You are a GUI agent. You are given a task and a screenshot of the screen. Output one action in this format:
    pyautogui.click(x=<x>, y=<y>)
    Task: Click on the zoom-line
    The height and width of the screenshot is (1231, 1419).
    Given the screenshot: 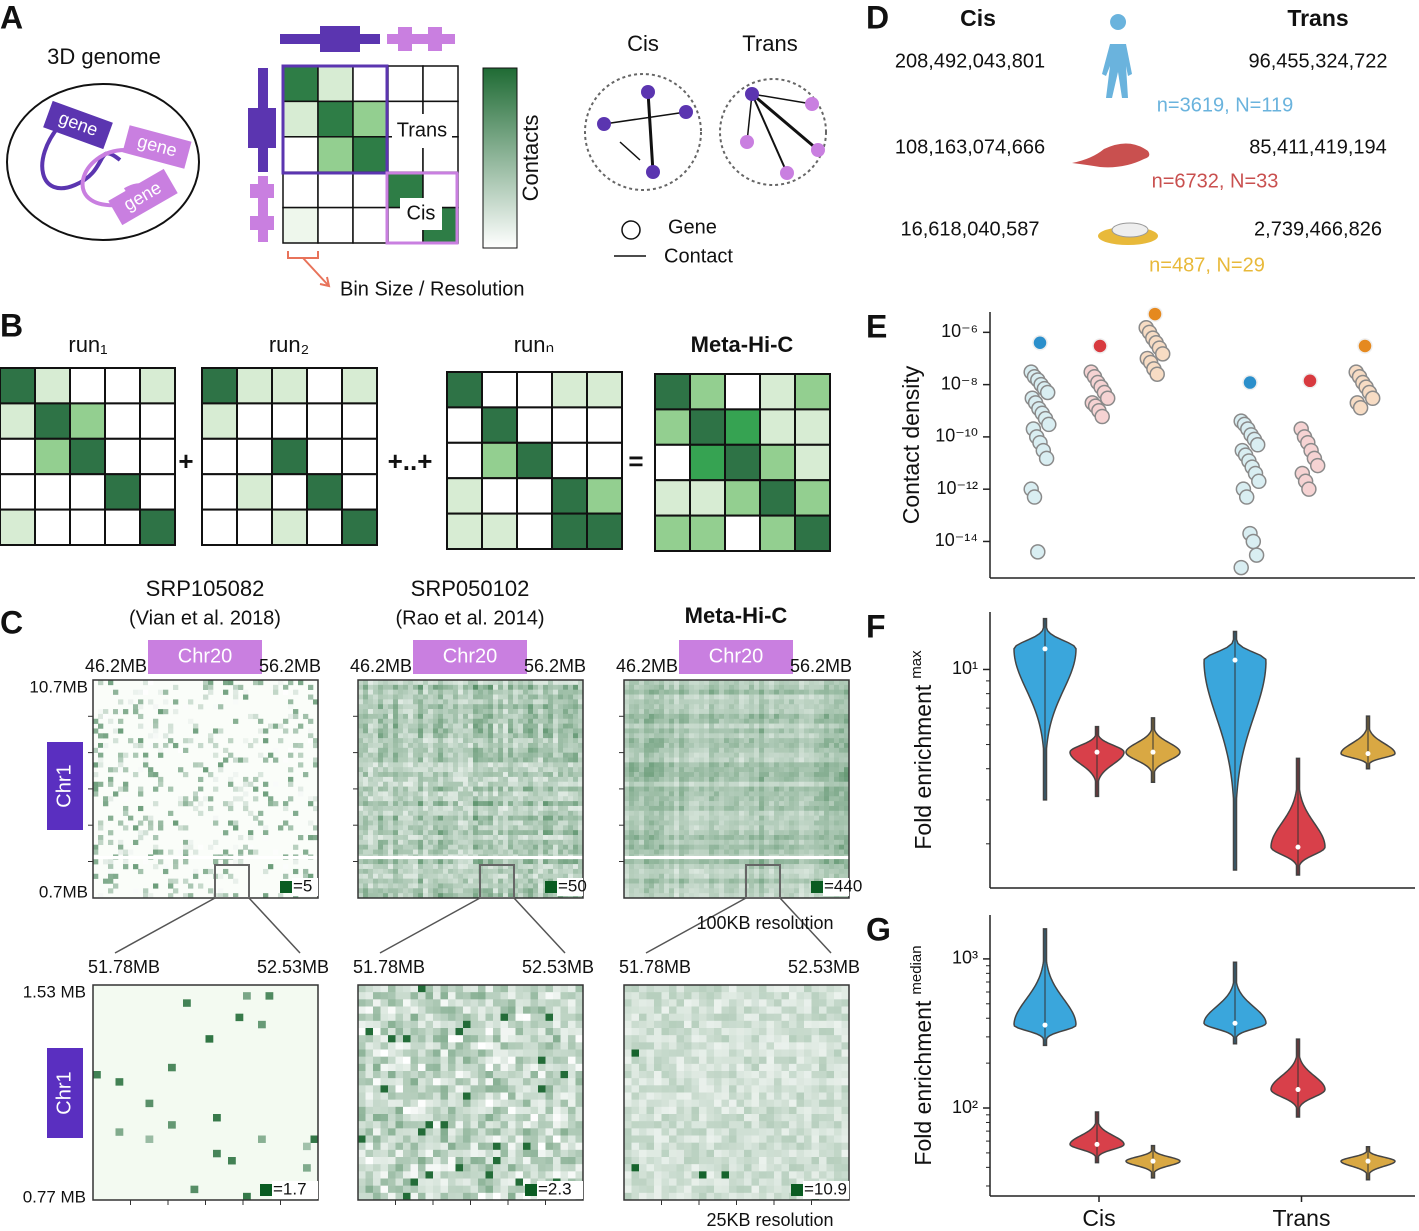 What is the action you would take?
    pyautogui.click(x=274, y=925)
    